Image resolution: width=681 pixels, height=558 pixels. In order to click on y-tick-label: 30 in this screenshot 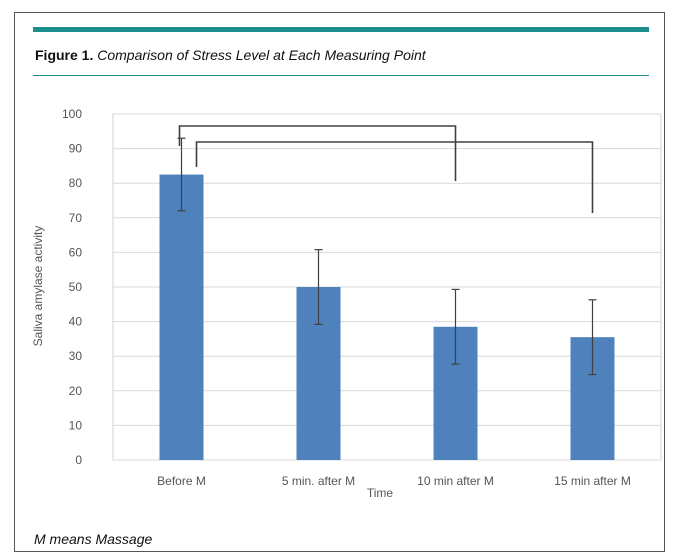, I will do `click(76, 356)`.